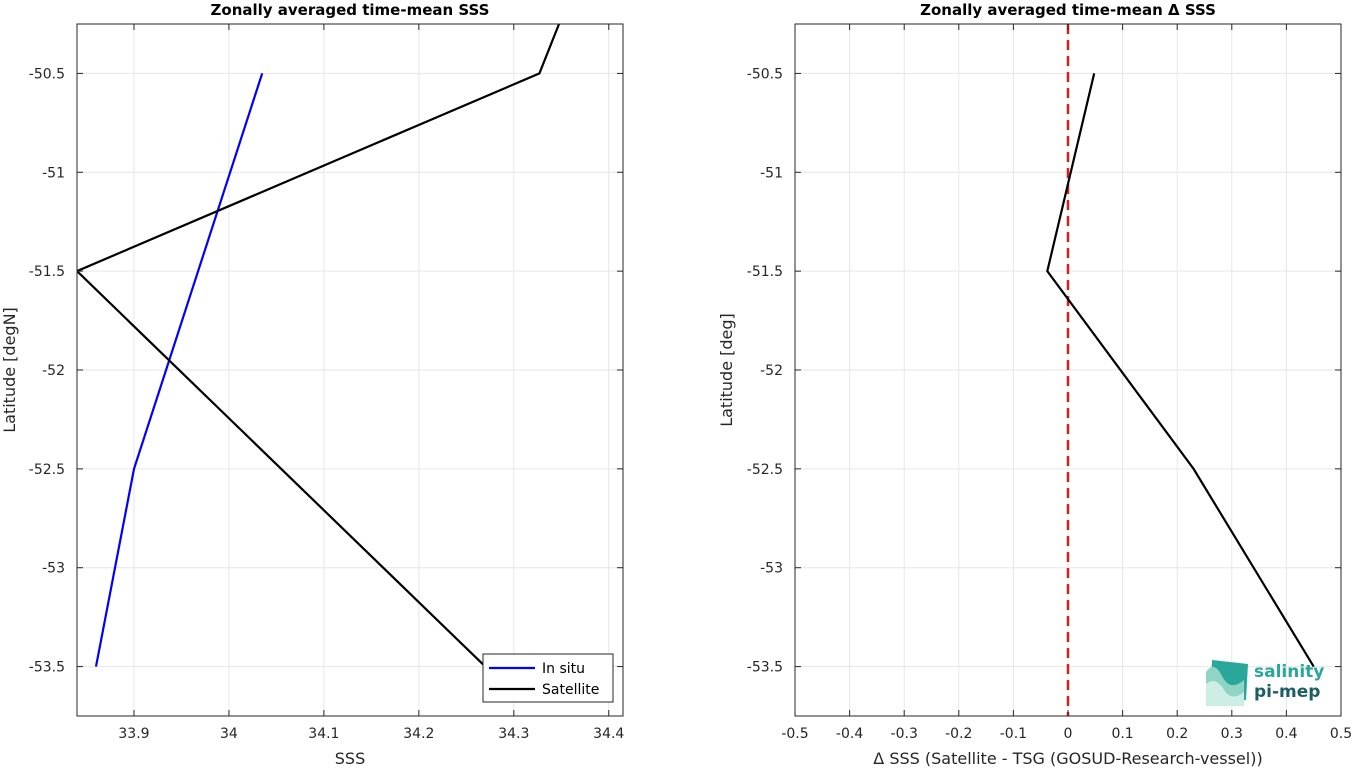 Image resolution: width=1354 pixels, height=769 pixels. What do you see at coordinates (350, 758) in the screenshot?
I see `x-axis-label: SSS` at bounding box center [350, 758].